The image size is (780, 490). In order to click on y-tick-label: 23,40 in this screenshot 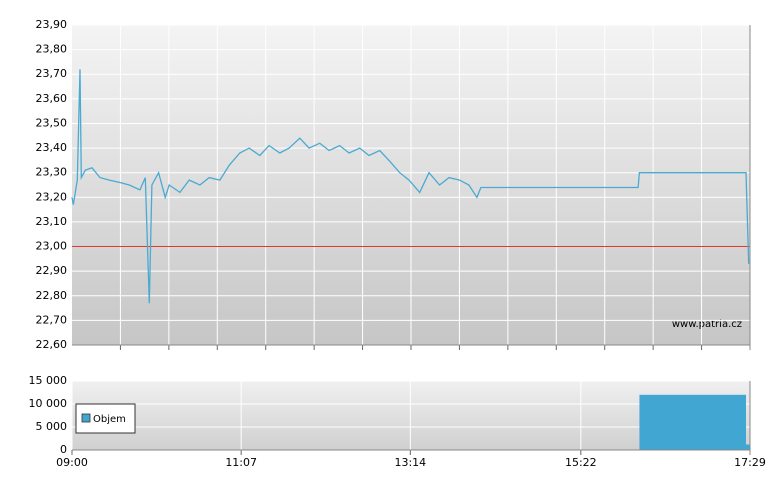, I will do `click(52, 147)`.